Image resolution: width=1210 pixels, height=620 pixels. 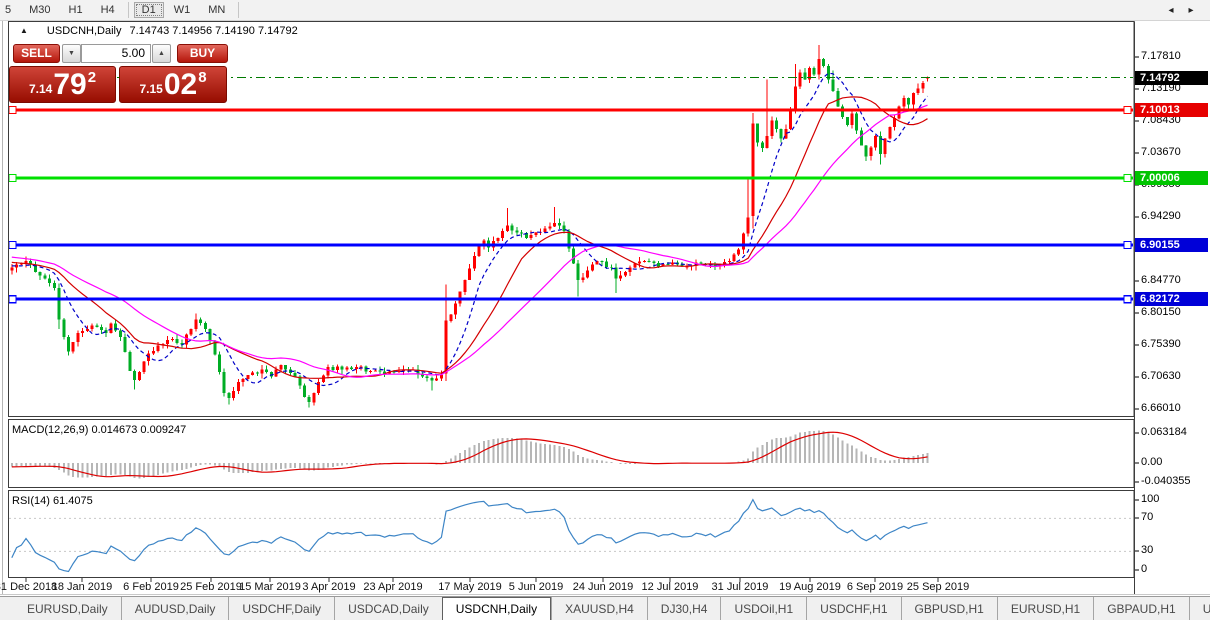 What do you see at coordinates (1150, 499) in the screenshot?
I see `rsi-tick-label: 100` at bounding box center [1150, 499].